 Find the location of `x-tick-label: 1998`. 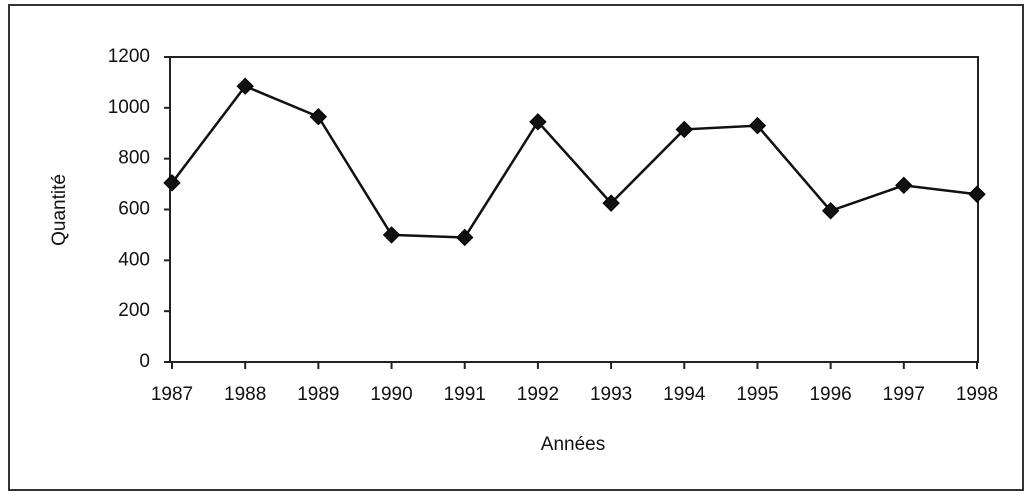

x-tick-label: 1998 is located at coordinates (977, 394).